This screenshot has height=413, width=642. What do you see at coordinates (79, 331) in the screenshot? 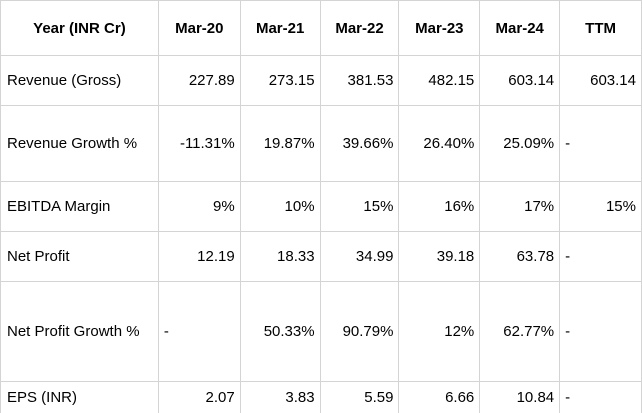
I see `row-label-cell: Net Profit Growth %` at bounding box center [79, 331].